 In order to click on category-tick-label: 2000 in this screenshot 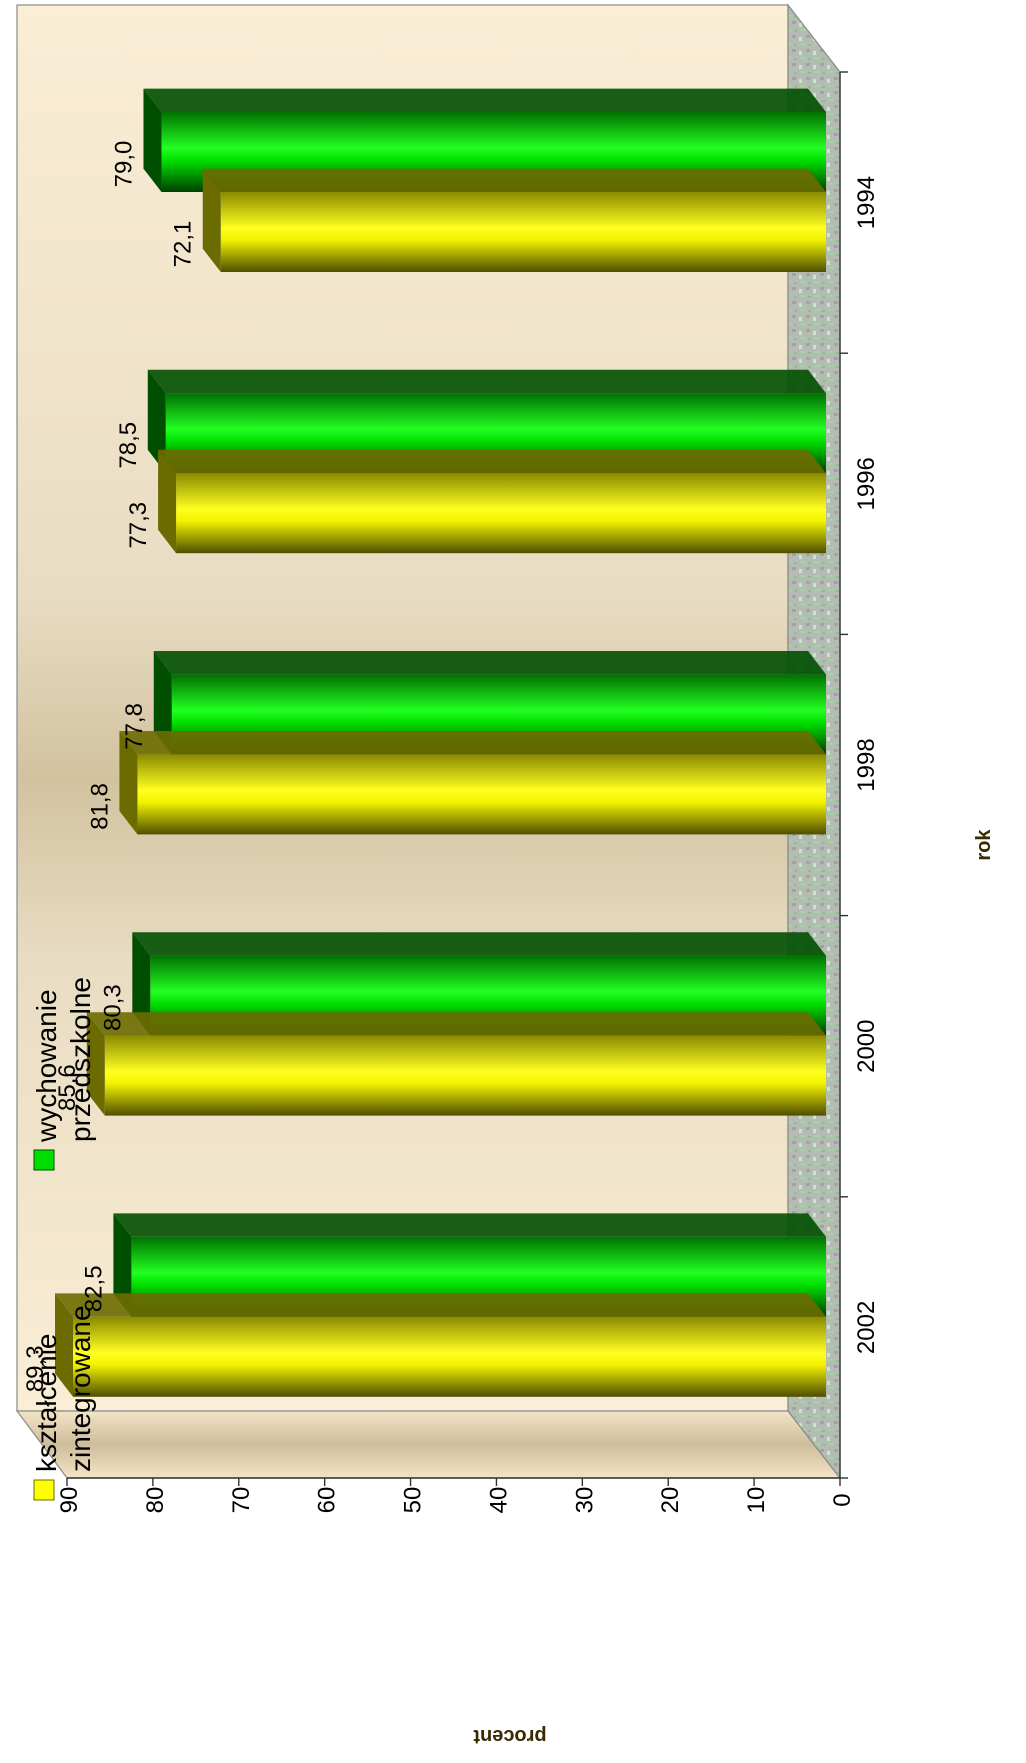, I will do `click(866, 1046)`.